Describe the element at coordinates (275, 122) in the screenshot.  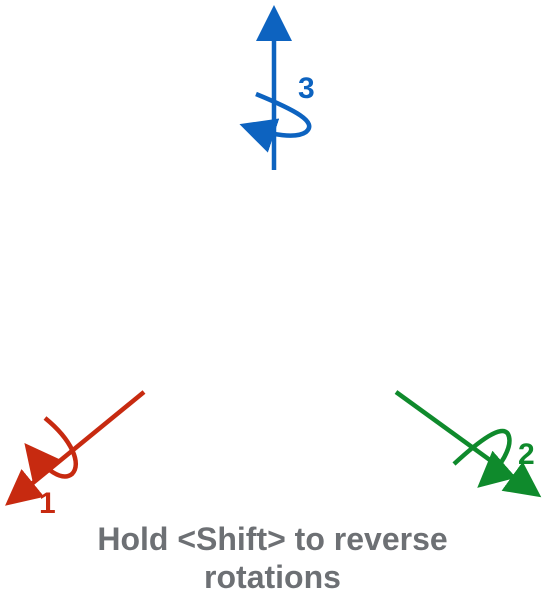
I see `axis-3-rotation-arrow` at that location.